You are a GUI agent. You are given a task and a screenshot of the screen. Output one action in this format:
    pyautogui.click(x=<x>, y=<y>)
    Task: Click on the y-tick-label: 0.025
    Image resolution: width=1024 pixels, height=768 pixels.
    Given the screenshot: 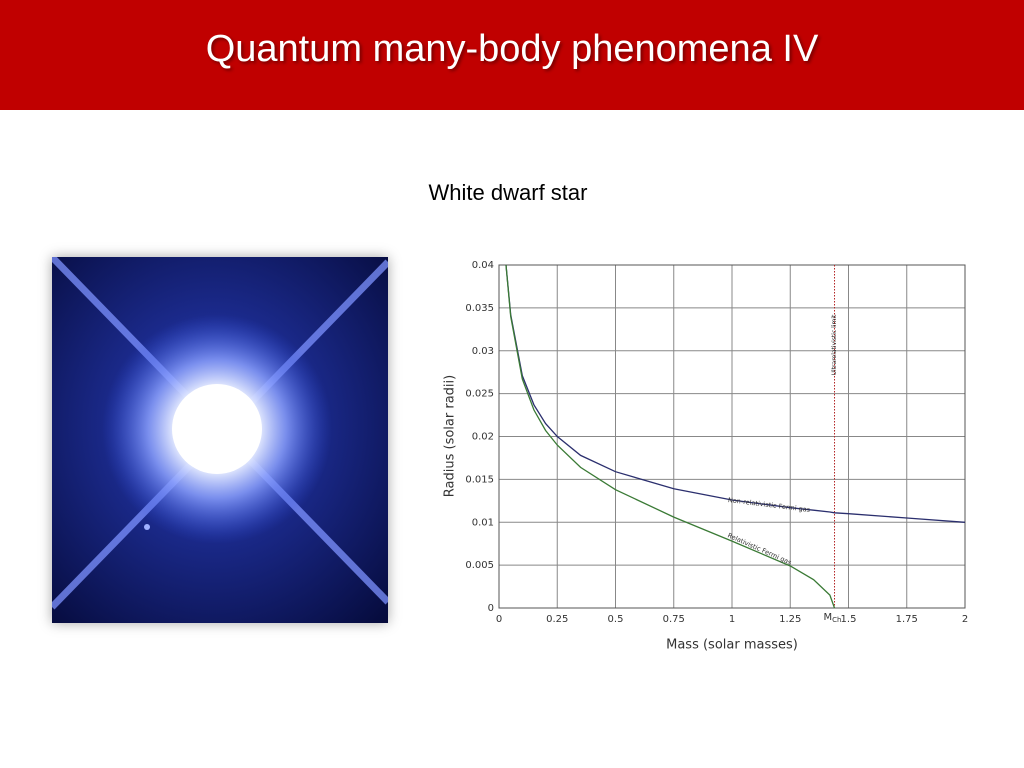 What is the action you would take?
    pyautogui.click(x=479, y=394)
    